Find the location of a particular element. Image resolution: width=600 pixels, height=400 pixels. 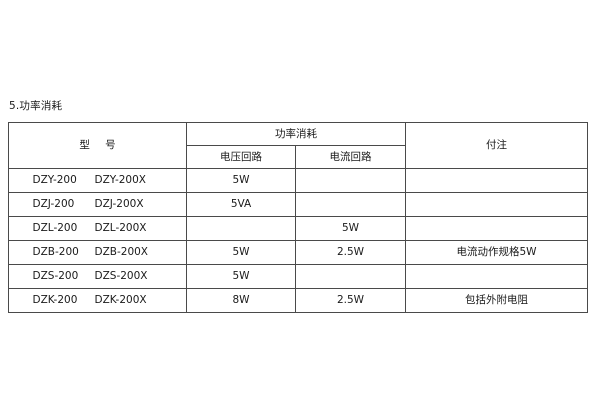

cell-model: DZY-200 DZY-200X is located at coordinates (97, 180).